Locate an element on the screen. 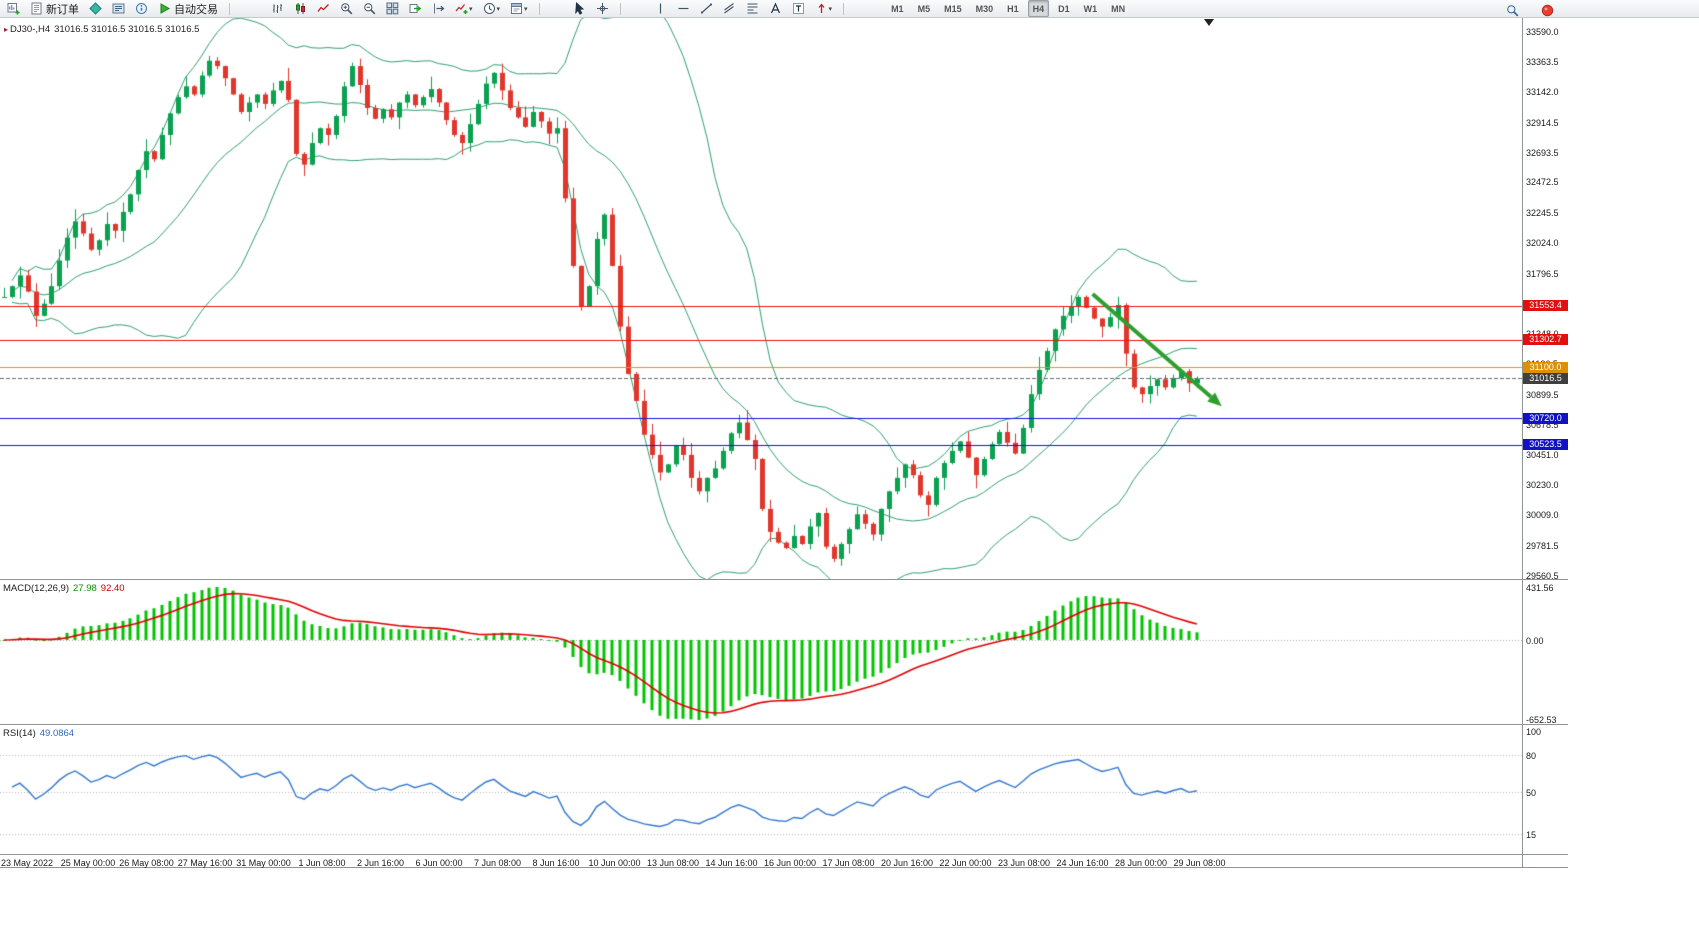 This screenshot has height=944, width=1699. timeframe-m1-button: M1 is located at coordinates (897, 8).